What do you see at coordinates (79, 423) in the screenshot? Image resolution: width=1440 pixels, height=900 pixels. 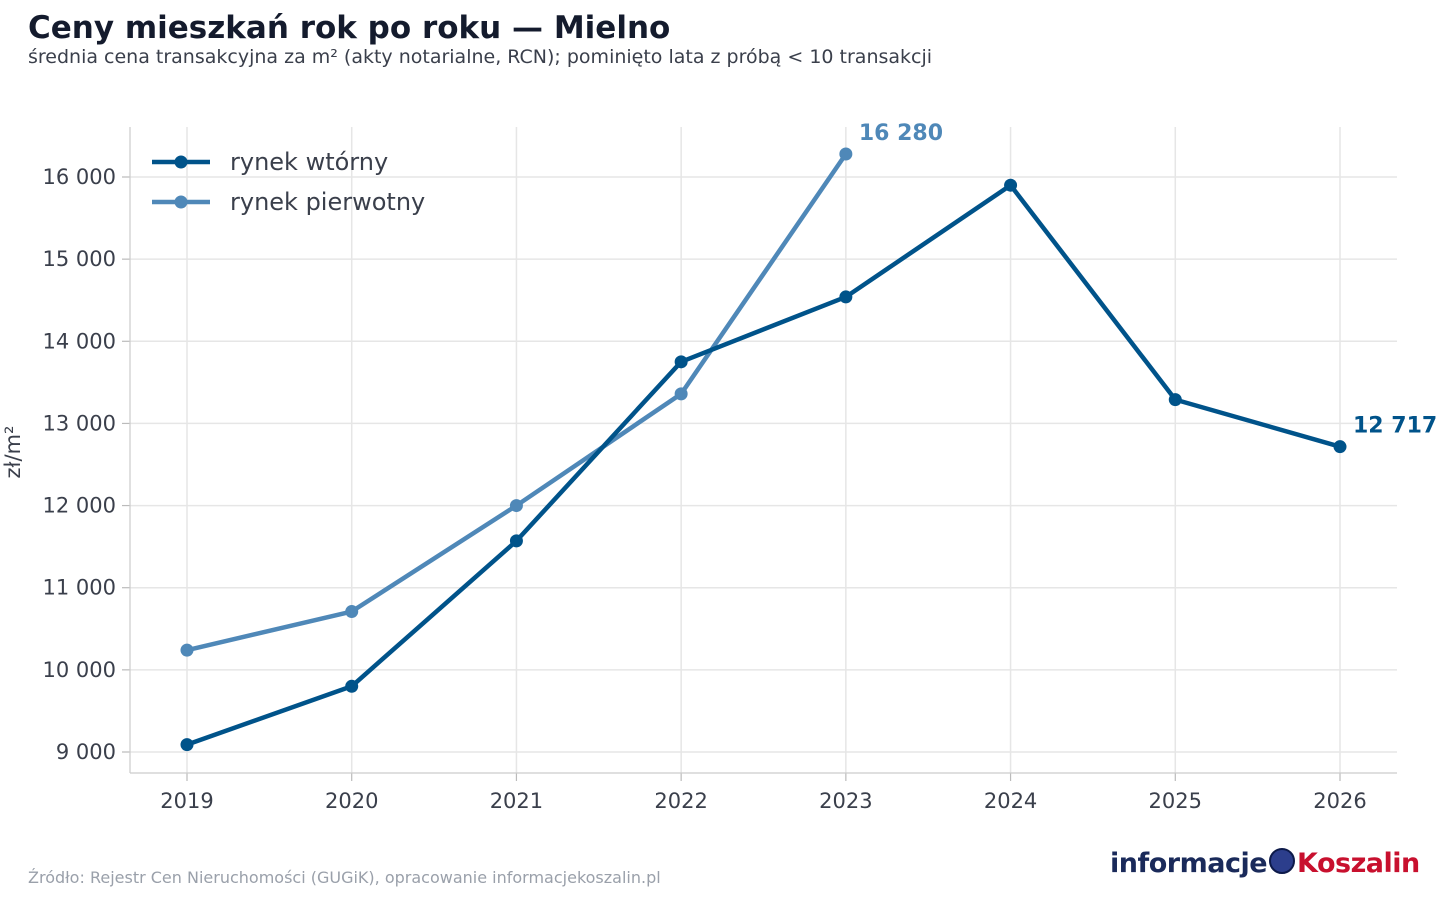 I see `y-tick-label: 13 000` at bounding box center [79, 423].